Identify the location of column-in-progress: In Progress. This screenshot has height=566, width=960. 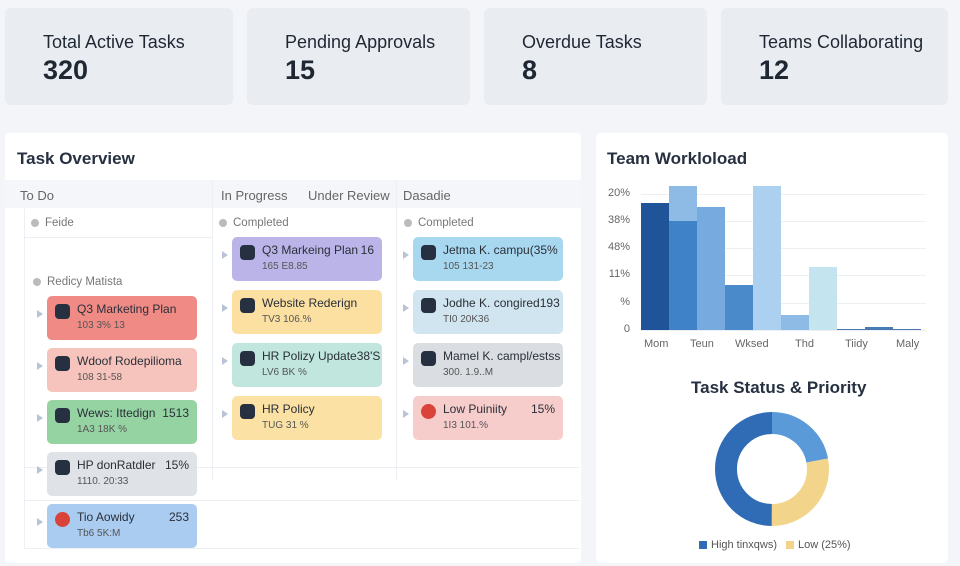
(254, 195).